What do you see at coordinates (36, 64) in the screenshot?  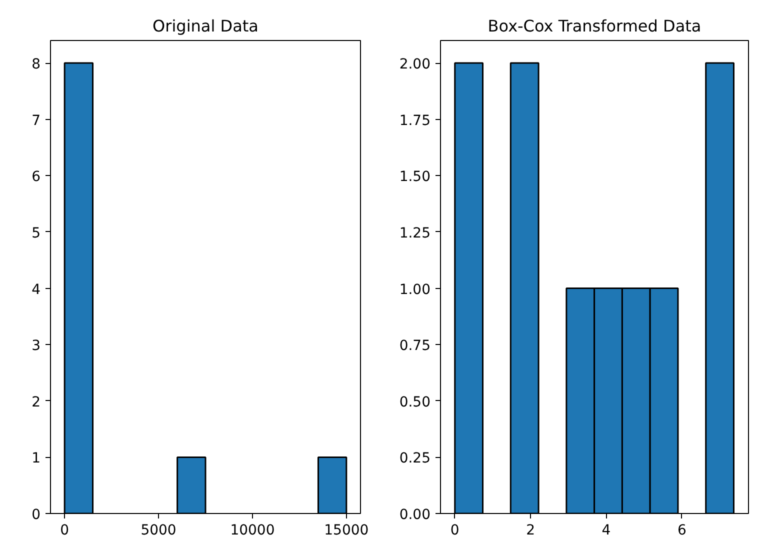 I see `y-tick-label: 8` at bounding box center [36, 64].